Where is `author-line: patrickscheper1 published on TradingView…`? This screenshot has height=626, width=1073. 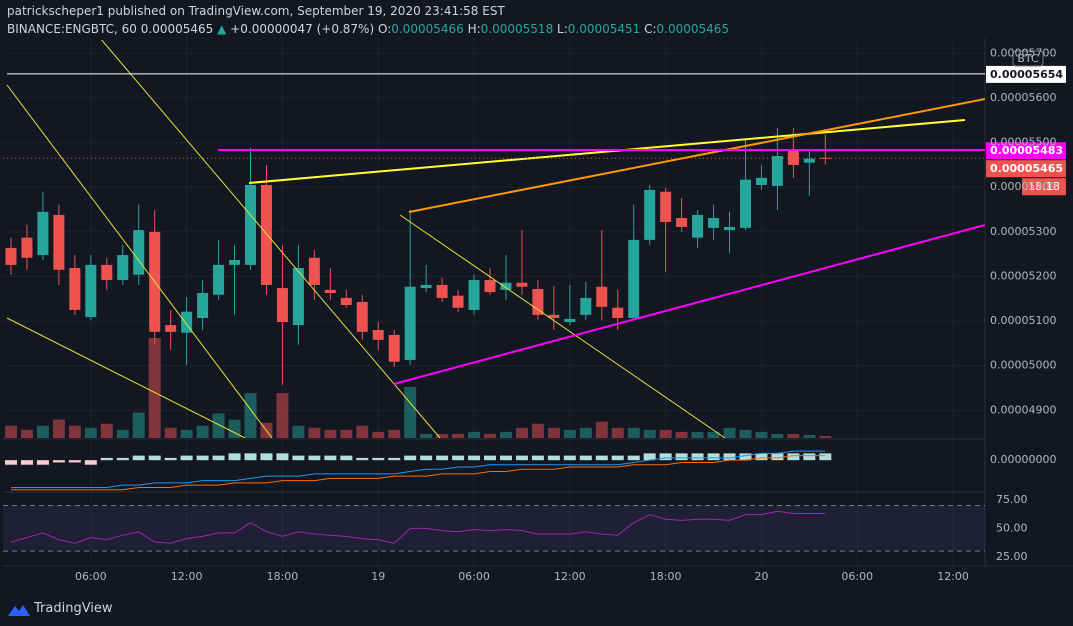 author-line: patrickscheper1 published on TradingView… is located at coordinates (256, 11).